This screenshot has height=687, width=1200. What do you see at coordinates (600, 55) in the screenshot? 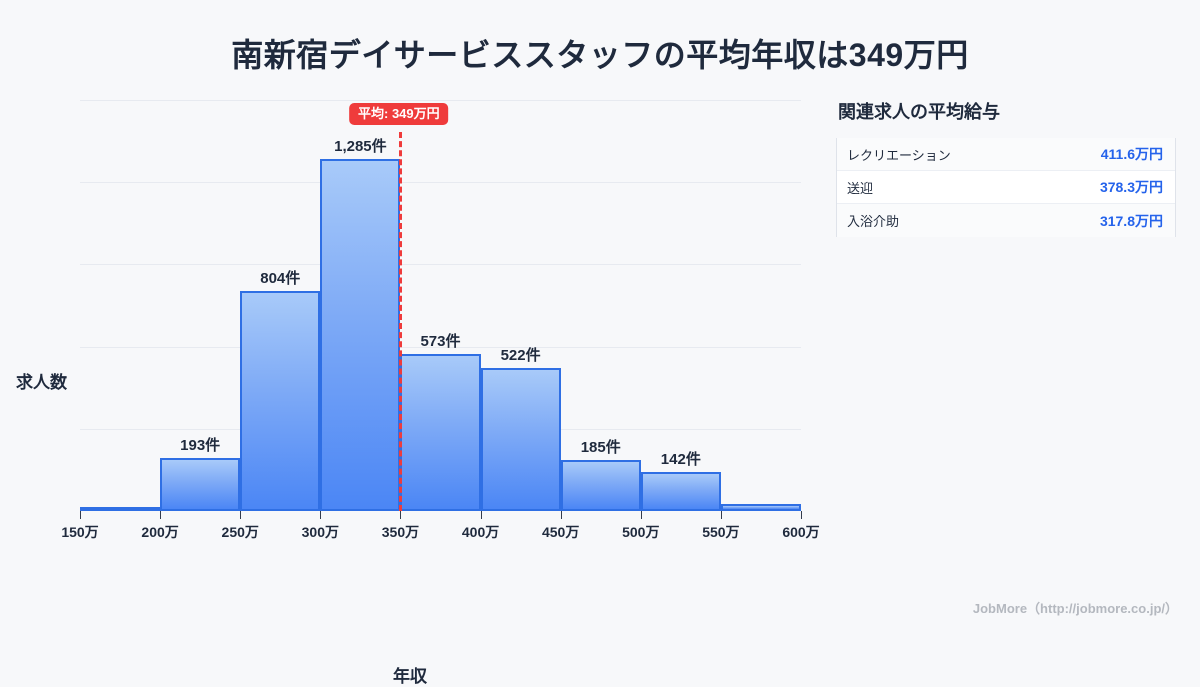
I see `page-title: 南新宿デイサービススタッフの平均年収は349万円` at bounding box center [600, 55].